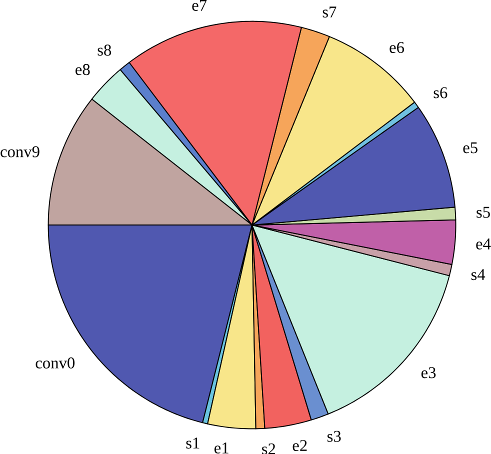  I want to click on slice-label: s7, so click(329, 12).